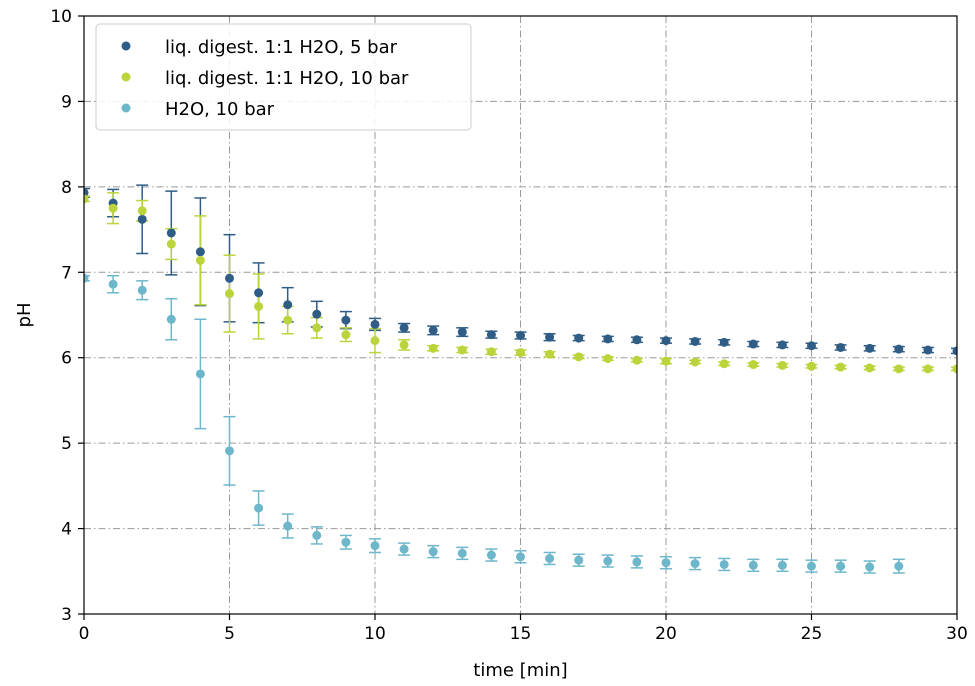 This screenshot has width=975, height=686. I want to click on x-axis-ticks: 0 5 10 15 20 25 30, so click(523, 629).